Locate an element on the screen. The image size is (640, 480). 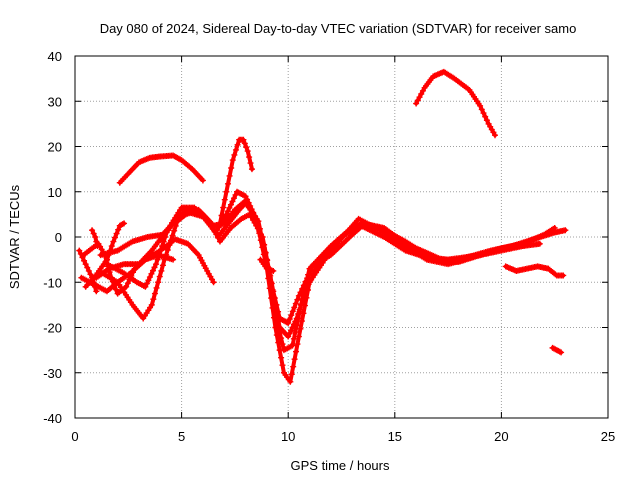
x-axis-label: GPS time / hours is located at coordinates (340, 465).